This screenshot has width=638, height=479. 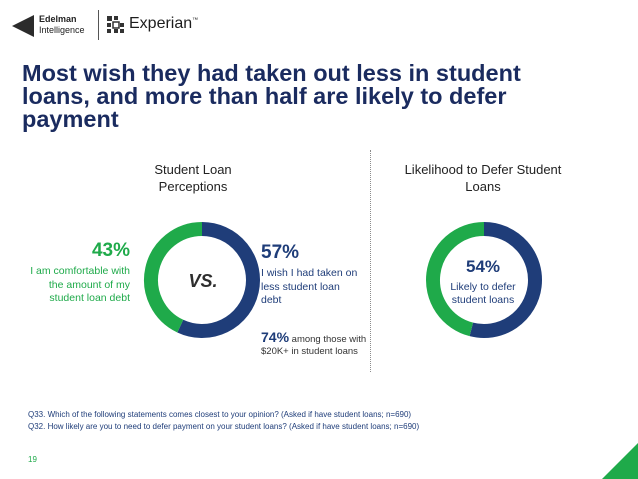 What do you see at coordinates (58, 19) in the screenshot?
I see `edelman-logo-text: Edelman` at bounding box center [58, 19].